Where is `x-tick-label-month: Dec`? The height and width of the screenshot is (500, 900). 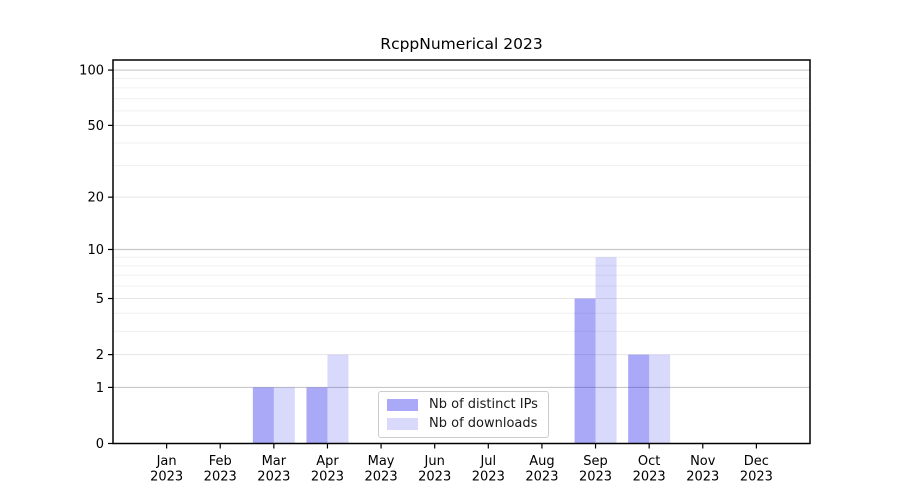 x-tick-label-month: Dec is located at coordinates (756, 461).